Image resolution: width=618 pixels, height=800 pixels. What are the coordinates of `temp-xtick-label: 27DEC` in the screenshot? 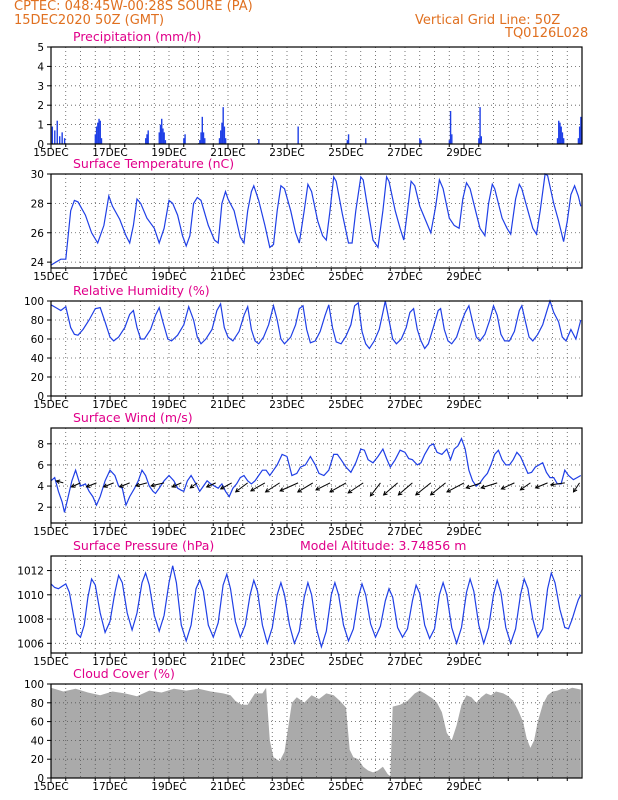 It's located at (404, 277).